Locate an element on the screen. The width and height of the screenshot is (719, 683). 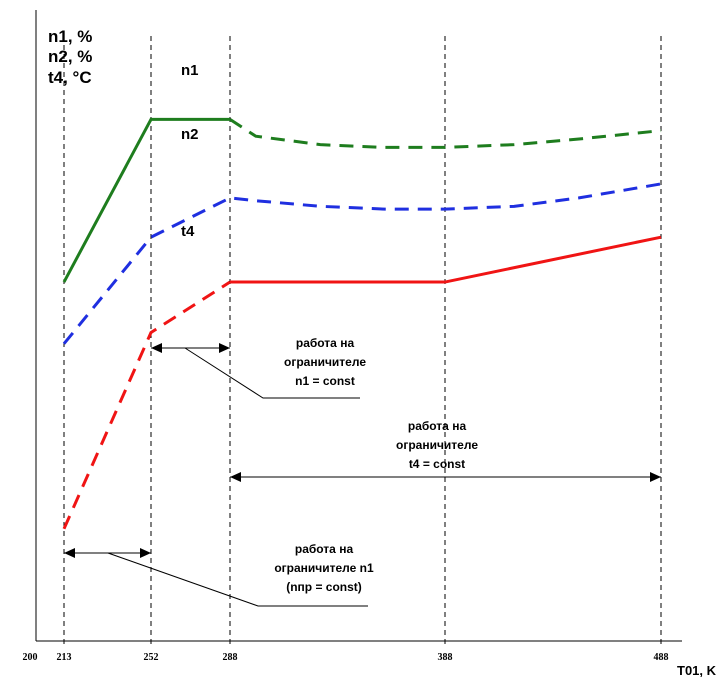
leader-n1 is located at coordinates (272, 373).